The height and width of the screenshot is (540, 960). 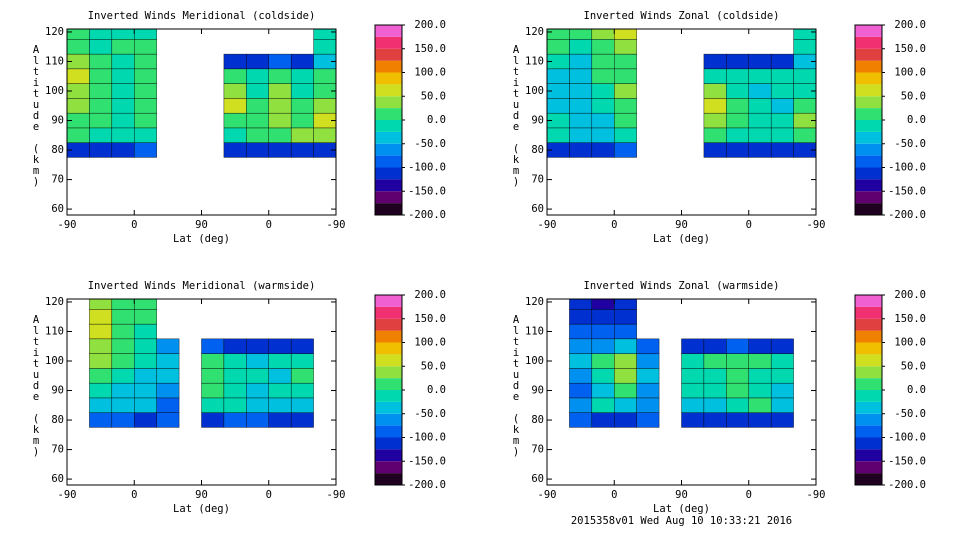 I want to click on colorbar-label: 200.0, so click(x=430, y=25).